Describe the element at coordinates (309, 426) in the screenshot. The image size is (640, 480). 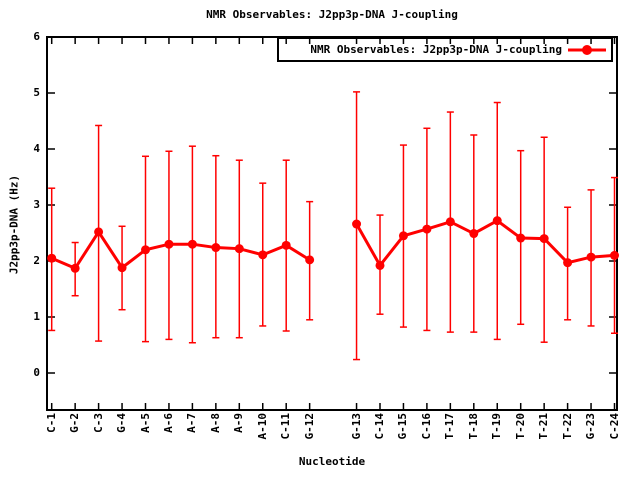
I see `x-tick-label: G-12` at that location.